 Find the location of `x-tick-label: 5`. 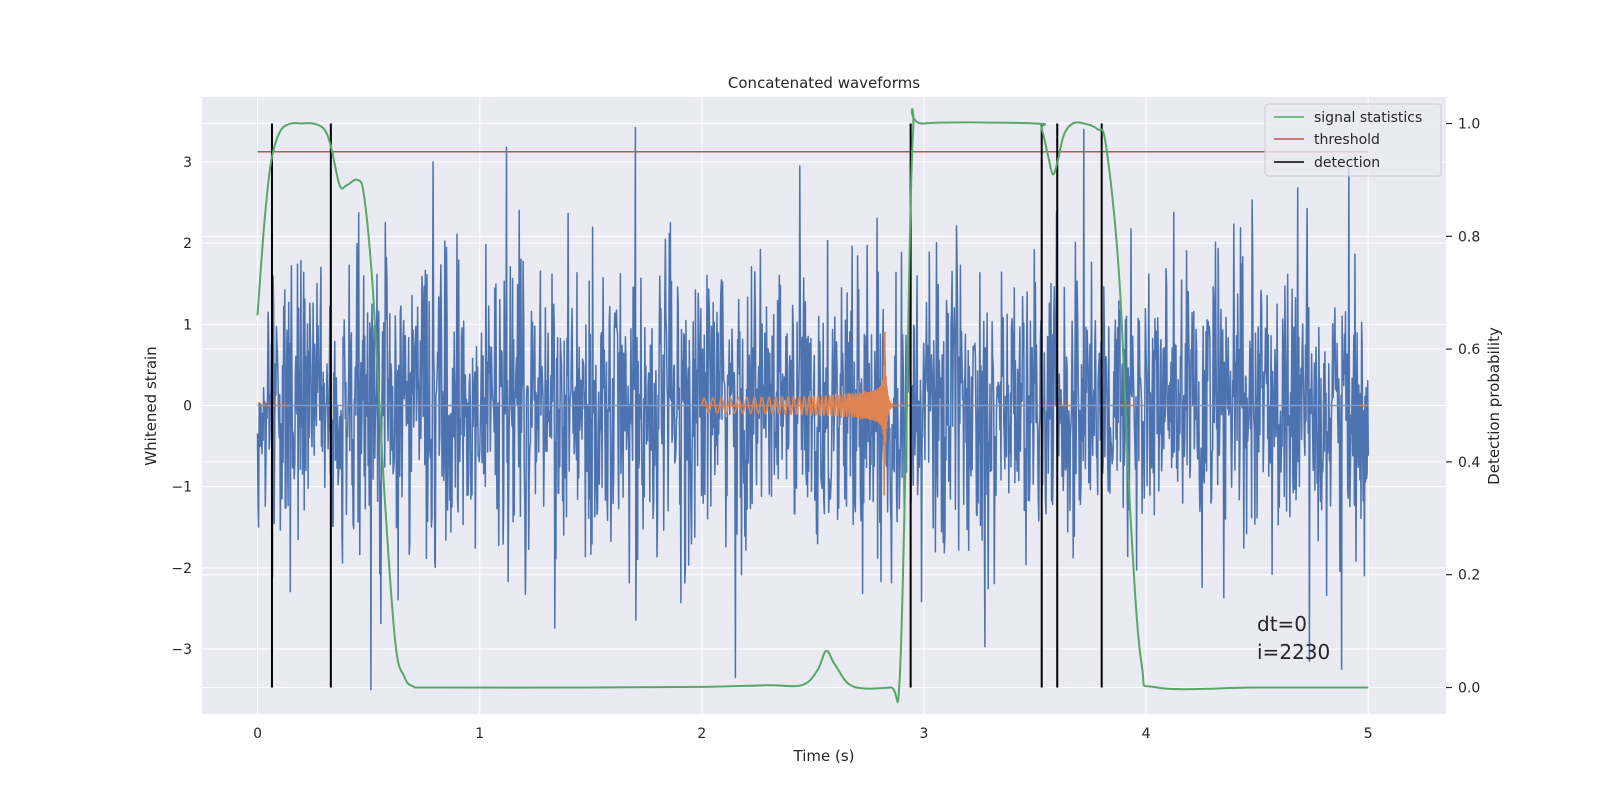

x-tick-label: 5 is located at coordinates (1368, 734).